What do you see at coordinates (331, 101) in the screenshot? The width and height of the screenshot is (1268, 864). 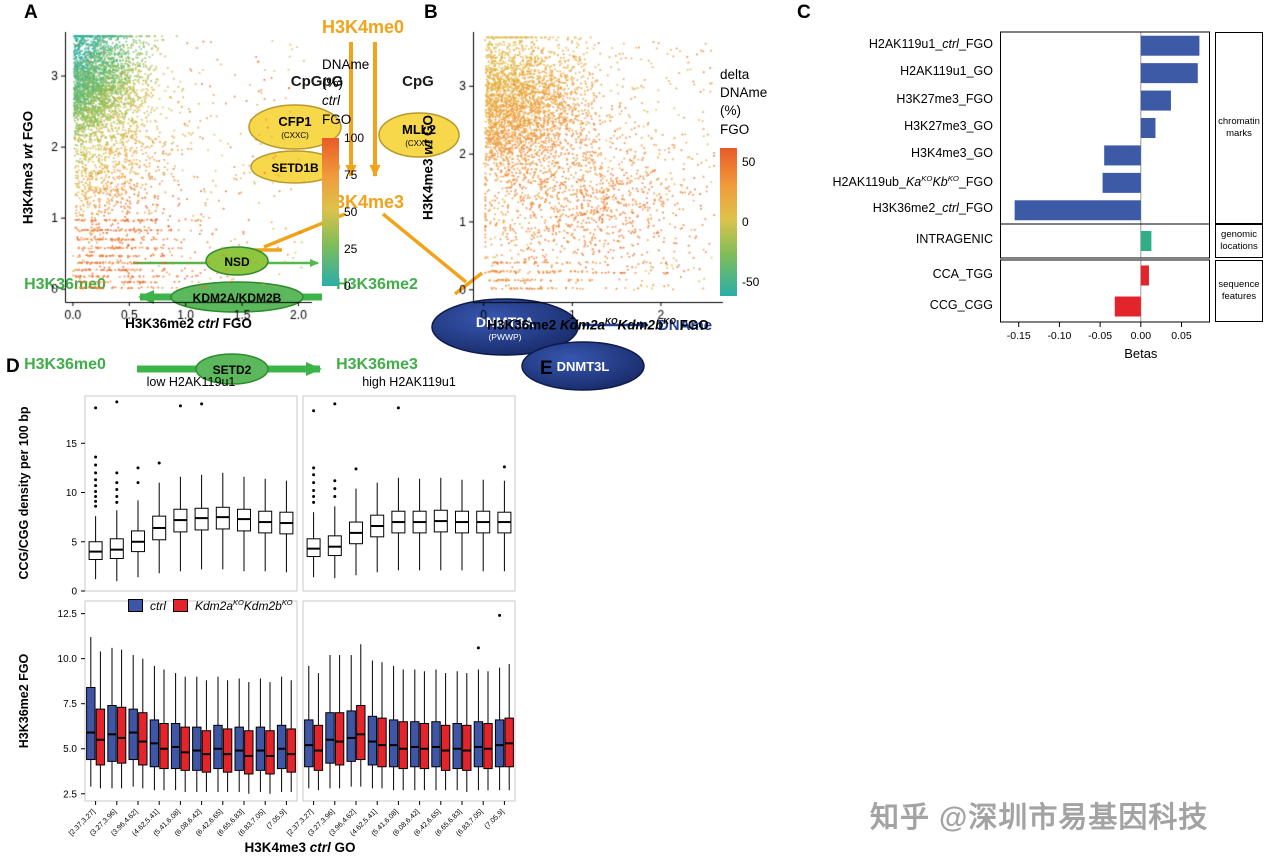 I see `legend-title-line: ctrl` at bounding box center [331, 101].